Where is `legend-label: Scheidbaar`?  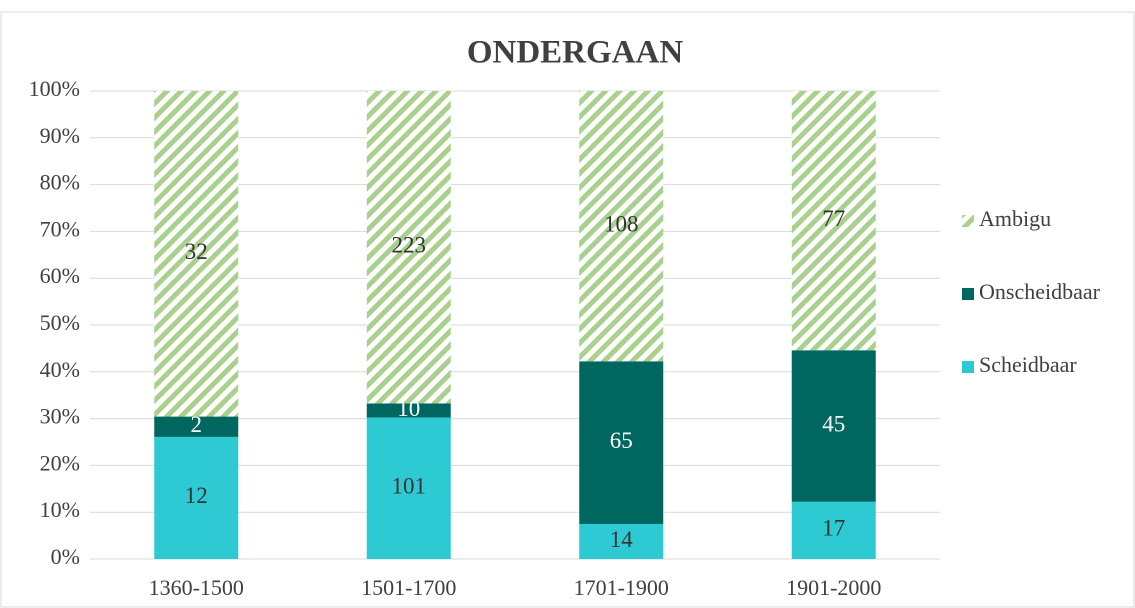
legend-label: Scheidbaar is located at coordinates (1028, 364).